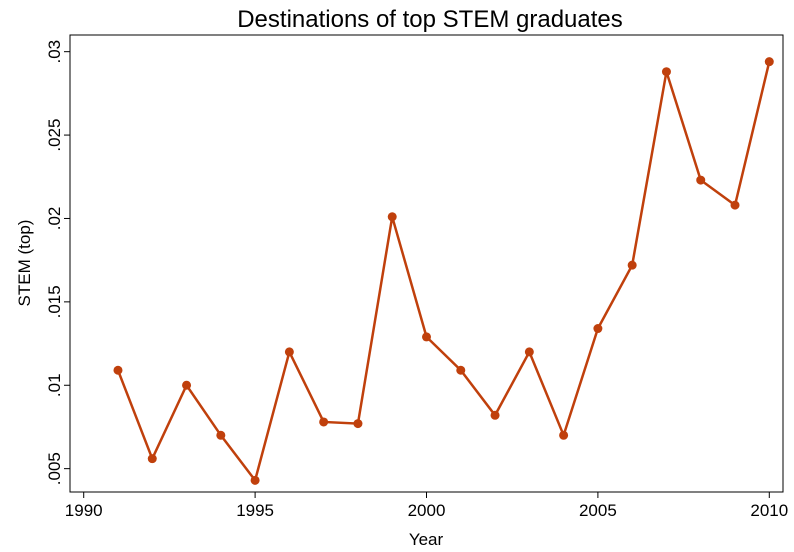  I want to click on y-tick-label: .03, so click(54, 52).